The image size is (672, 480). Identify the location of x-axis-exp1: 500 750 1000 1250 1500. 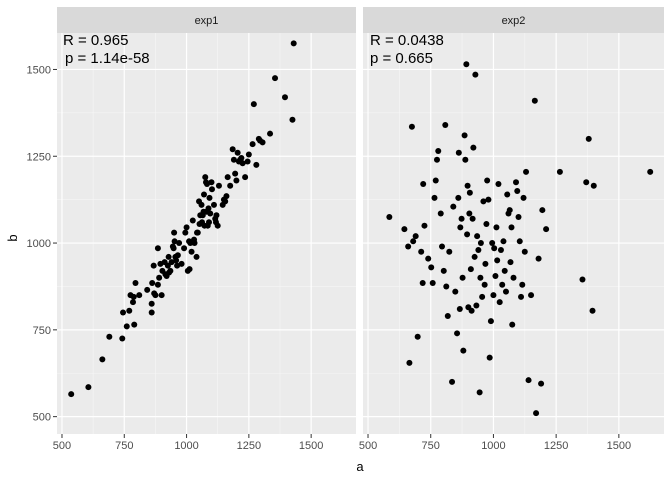
(188, 443).